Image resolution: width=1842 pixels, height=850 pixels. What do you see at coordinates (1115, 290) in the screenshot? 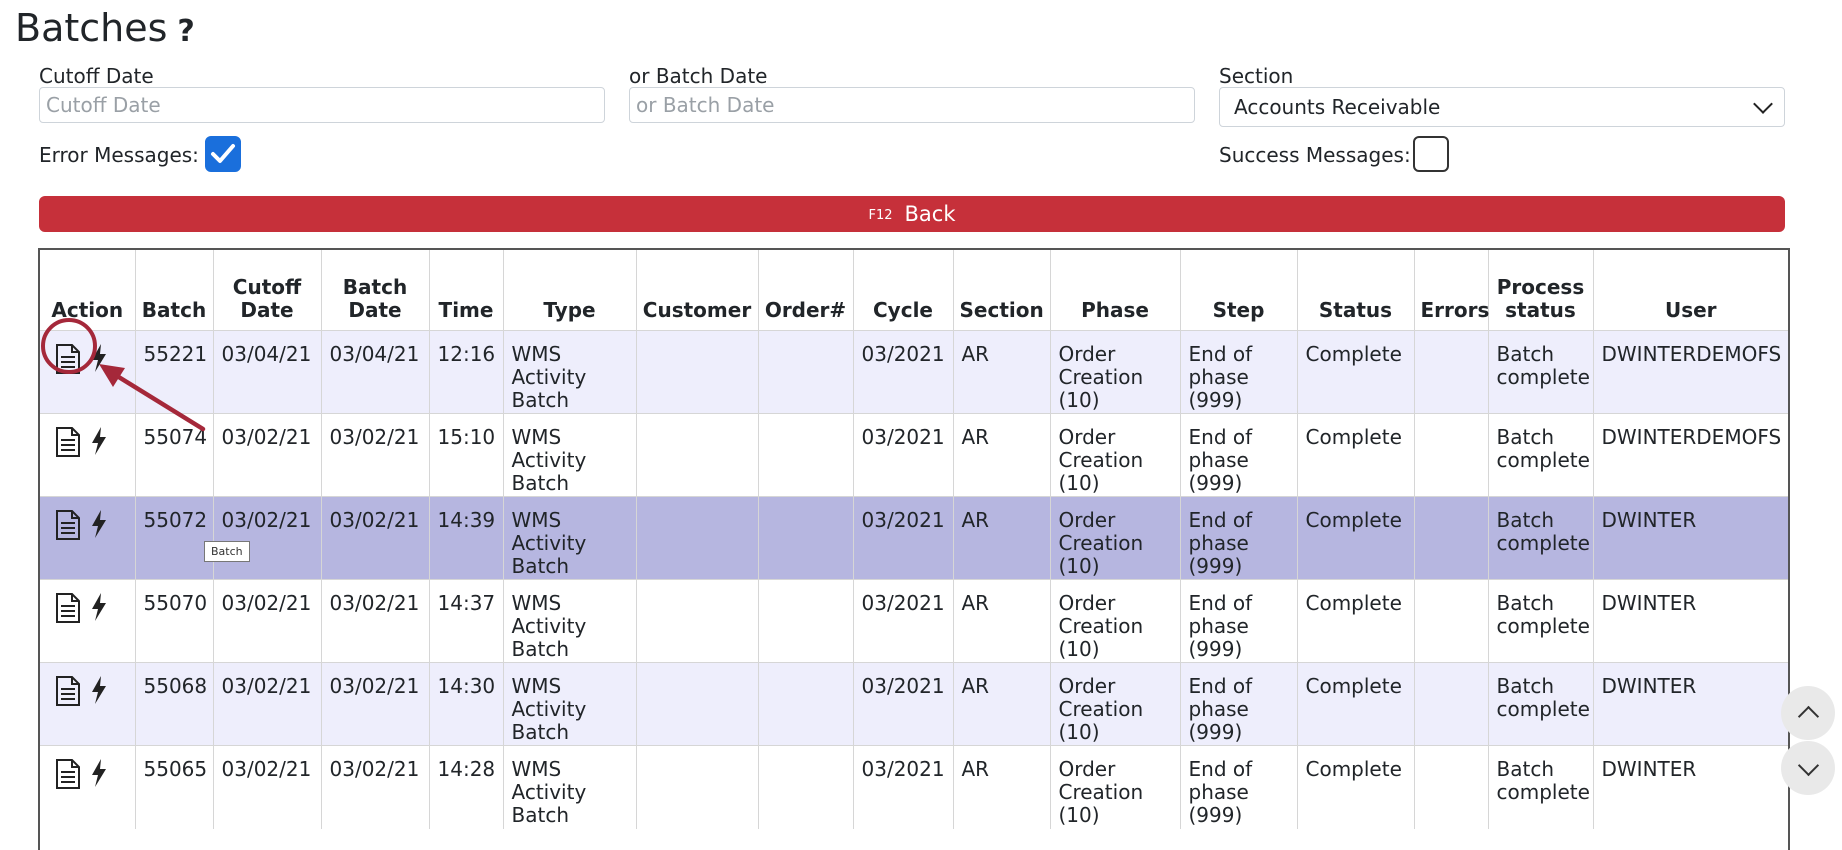
I see `column-header: Phase` at bounding box center [1115, 290].